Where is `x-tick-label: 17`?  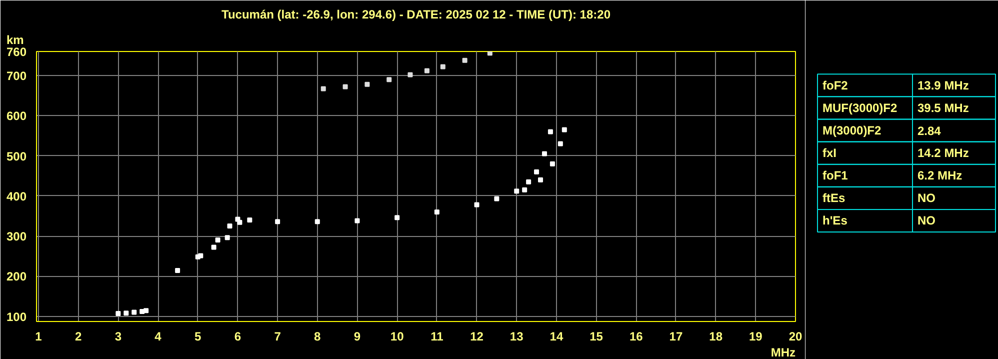
x-tick-label: 17 is located at coordinates (676, 337).